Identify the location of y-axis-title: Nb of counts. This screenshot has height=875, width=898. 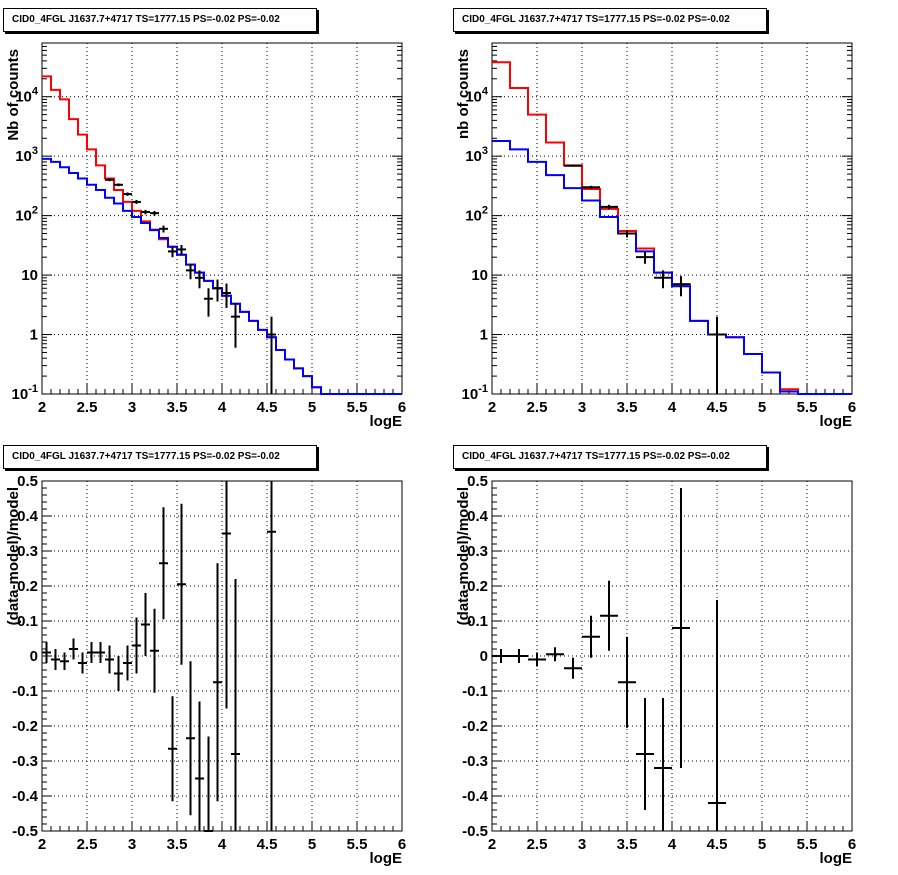
(13, 95).